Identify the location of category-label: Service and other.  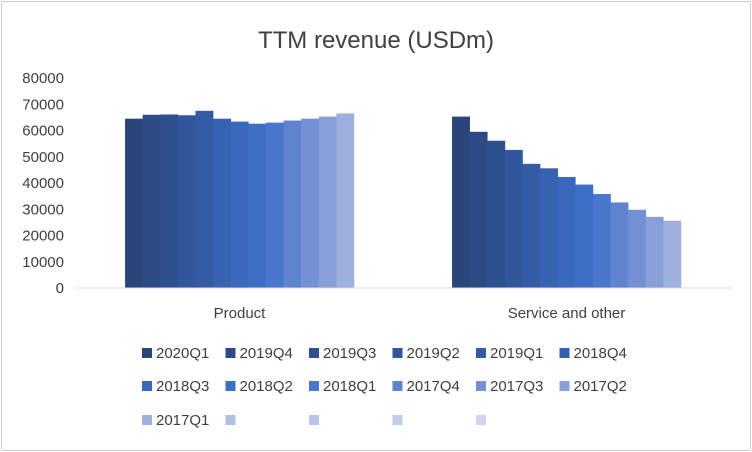
(567, 313).